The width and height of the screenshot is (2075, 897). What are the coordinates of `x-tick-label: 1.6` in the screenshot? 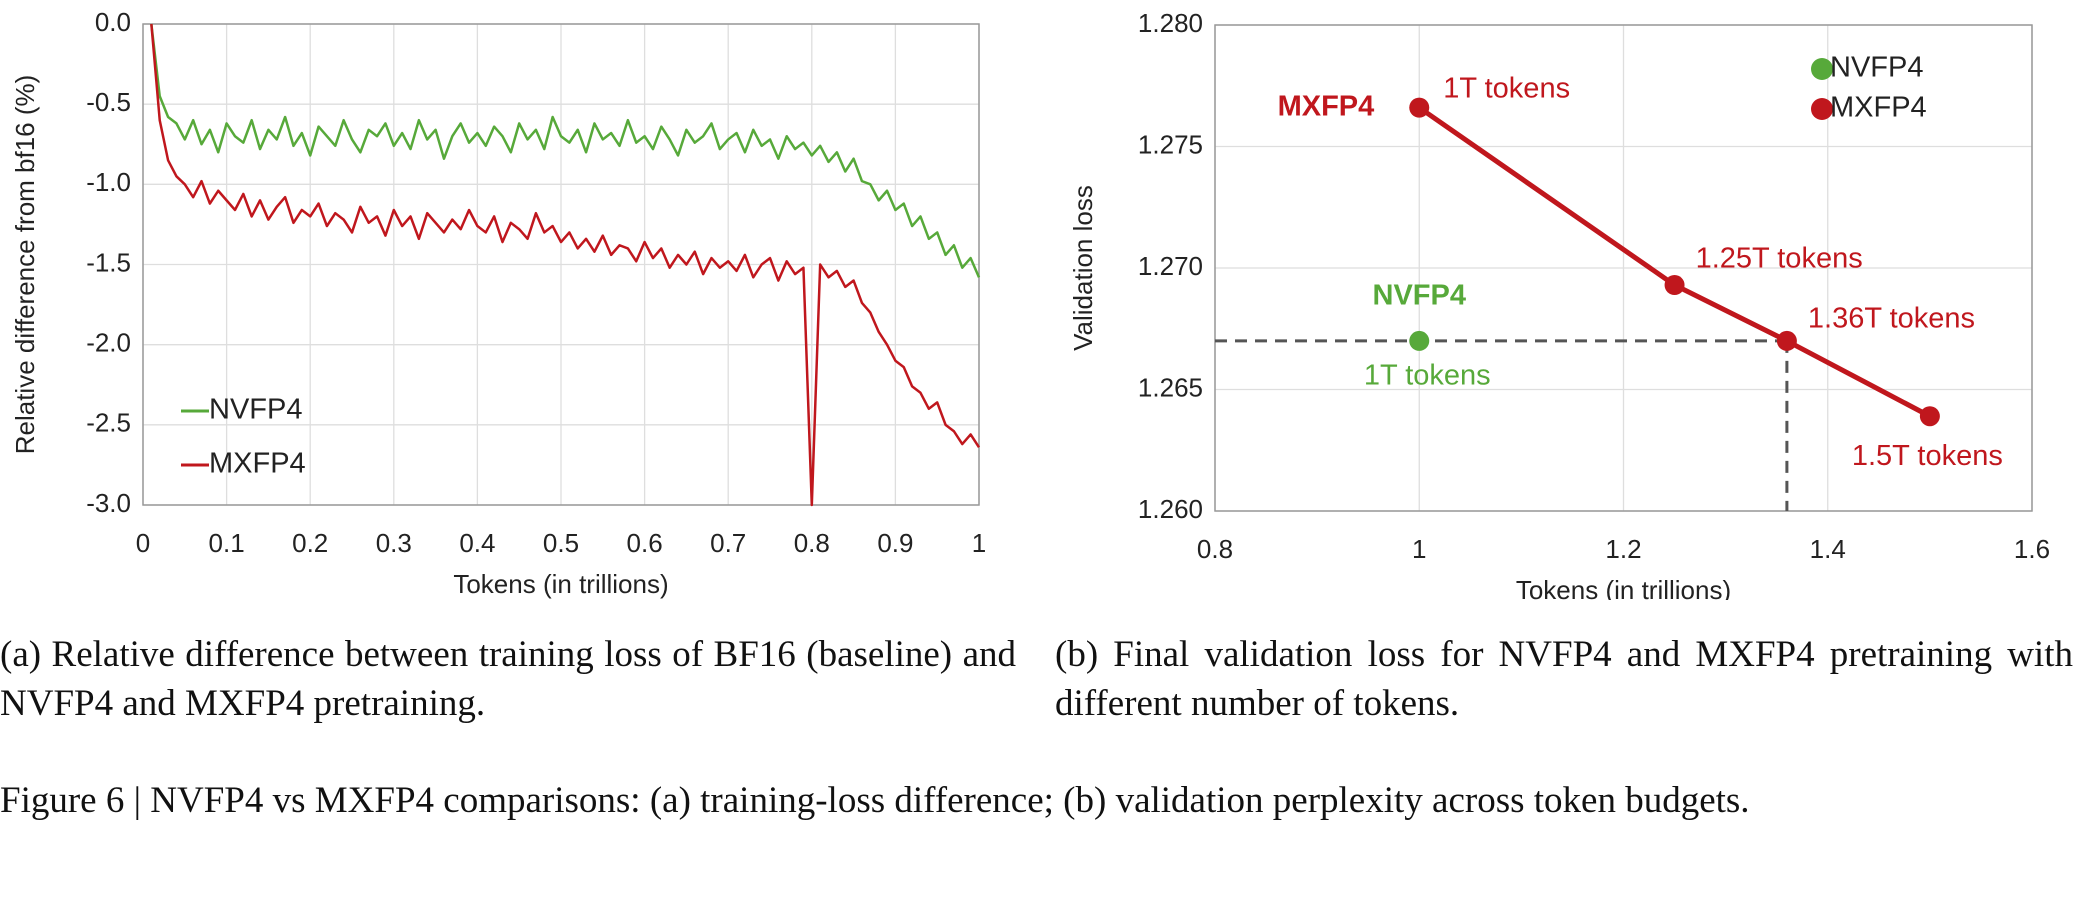 It's located at (2032, 549).